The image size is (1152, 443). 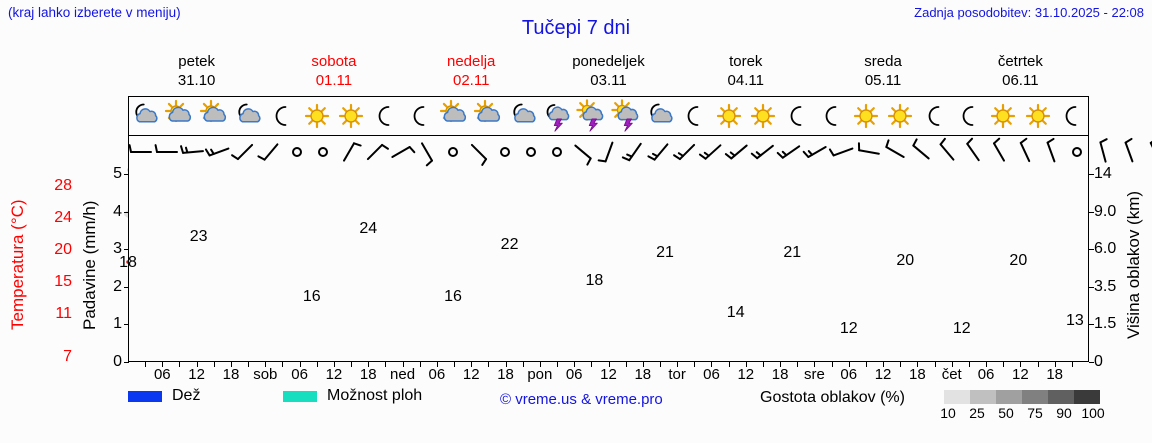 What do you see at coordinates (300, 396) in the screenshot?
I see `showers-legend-swatch` at bounding box center [300, 396].